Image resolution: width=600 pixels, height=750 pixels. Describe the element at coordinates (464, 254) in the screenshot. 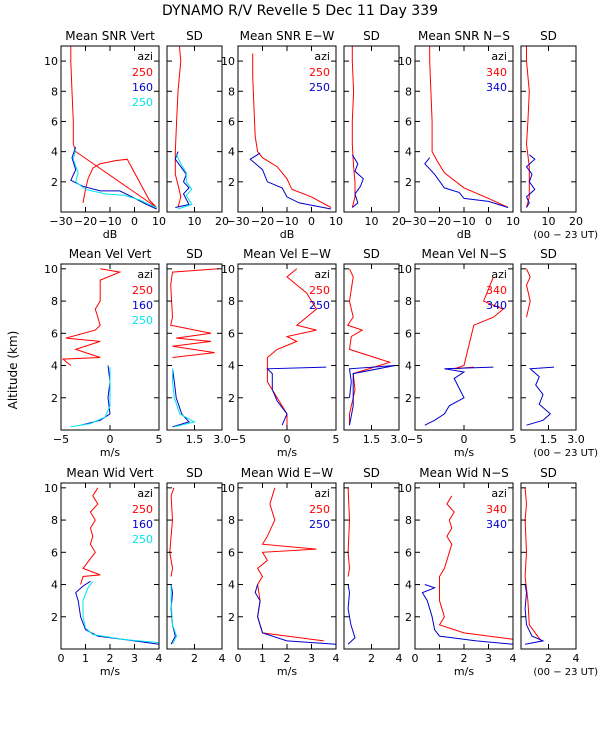

I see `panel-title: Mean Vel N−S` at that location.